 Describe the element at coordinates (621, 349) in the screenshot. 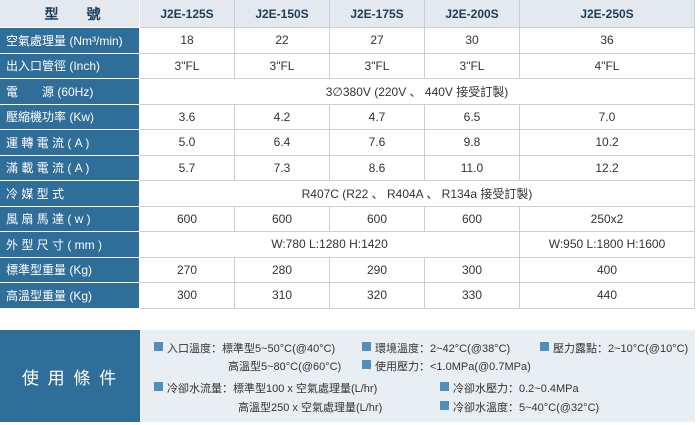

I see `condition-item: 壓力露點：2~10°C(@10°C)` at that location.